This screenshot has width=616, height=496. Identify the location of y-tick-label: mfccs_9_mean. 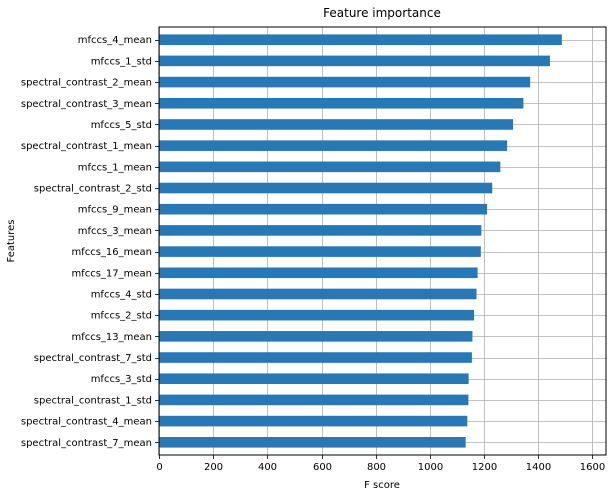
(115, 210).